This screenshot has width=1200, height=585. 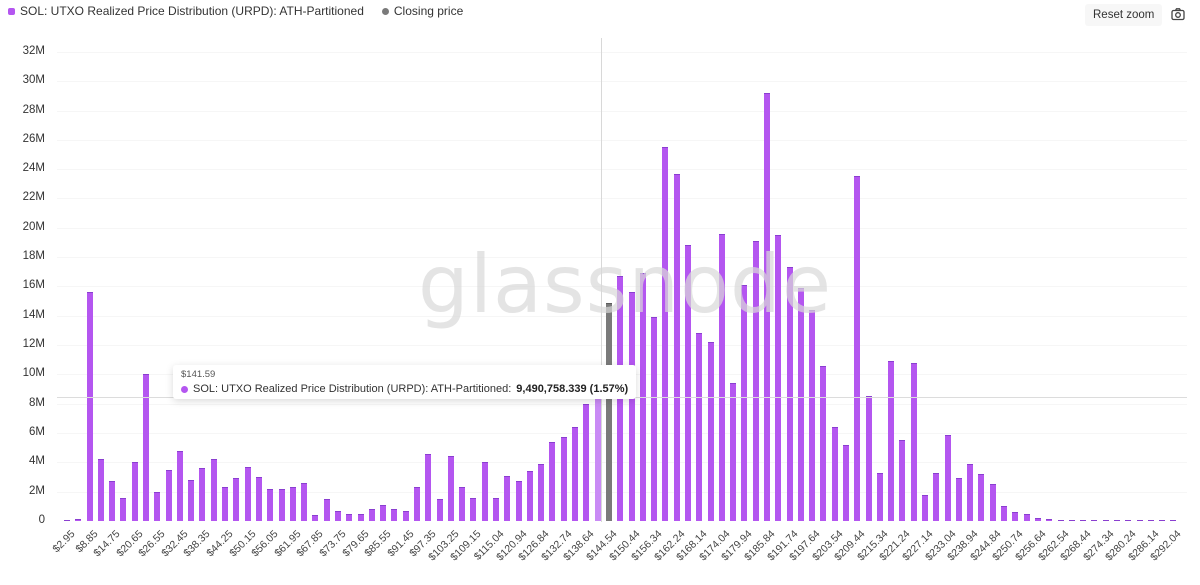 What do you see at coordinates (1178, 14) in the screenshot?
I see `camera-icon` at bounding box center [1178, 14].